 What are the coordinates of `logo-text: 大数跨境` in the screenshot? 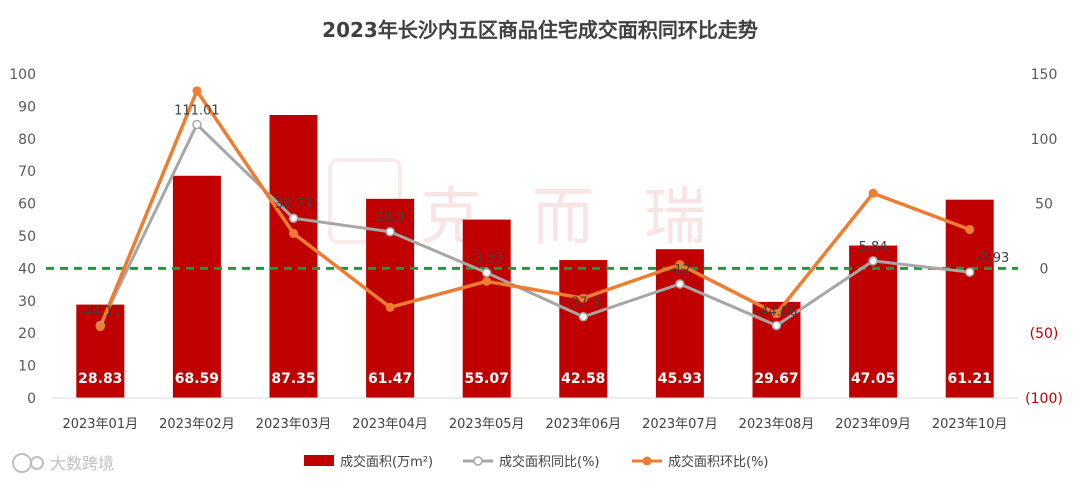 It's located at (82, 463).